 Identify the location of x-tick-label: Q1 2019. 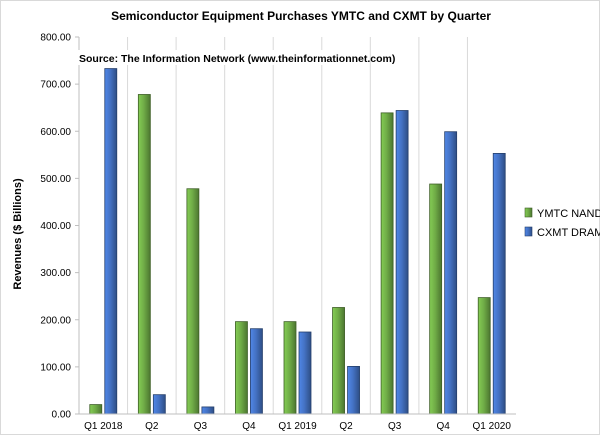
(297, 426).